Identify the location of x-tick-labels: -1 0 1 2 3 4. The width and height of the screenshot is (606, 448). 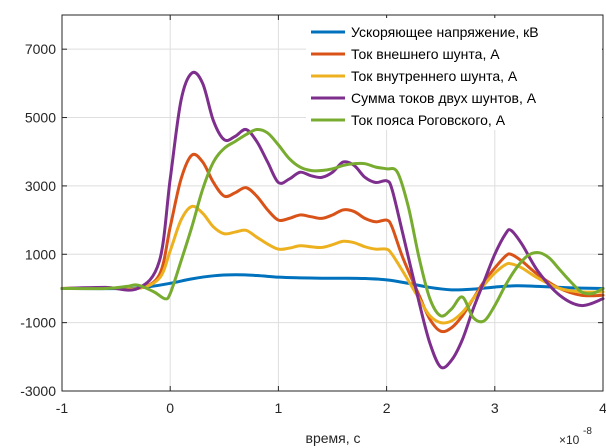
(331, 408).